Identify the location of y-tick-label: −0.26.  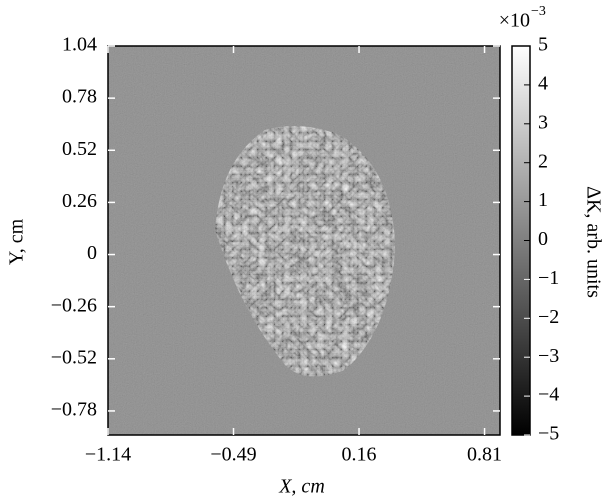
(74, 305).